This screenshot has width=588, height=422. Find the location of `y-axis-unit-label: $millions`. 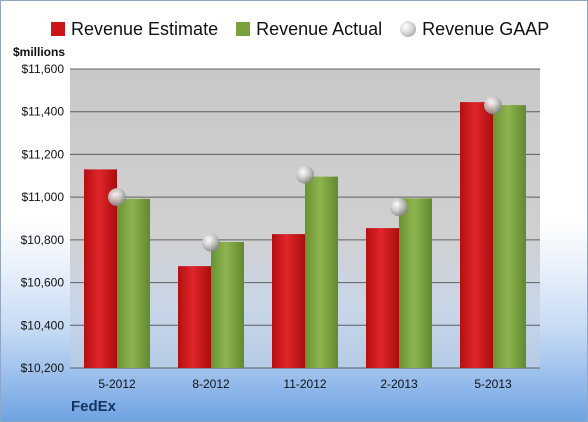

y-axis-unit-label: $millions is located at coordinates (39, 52).